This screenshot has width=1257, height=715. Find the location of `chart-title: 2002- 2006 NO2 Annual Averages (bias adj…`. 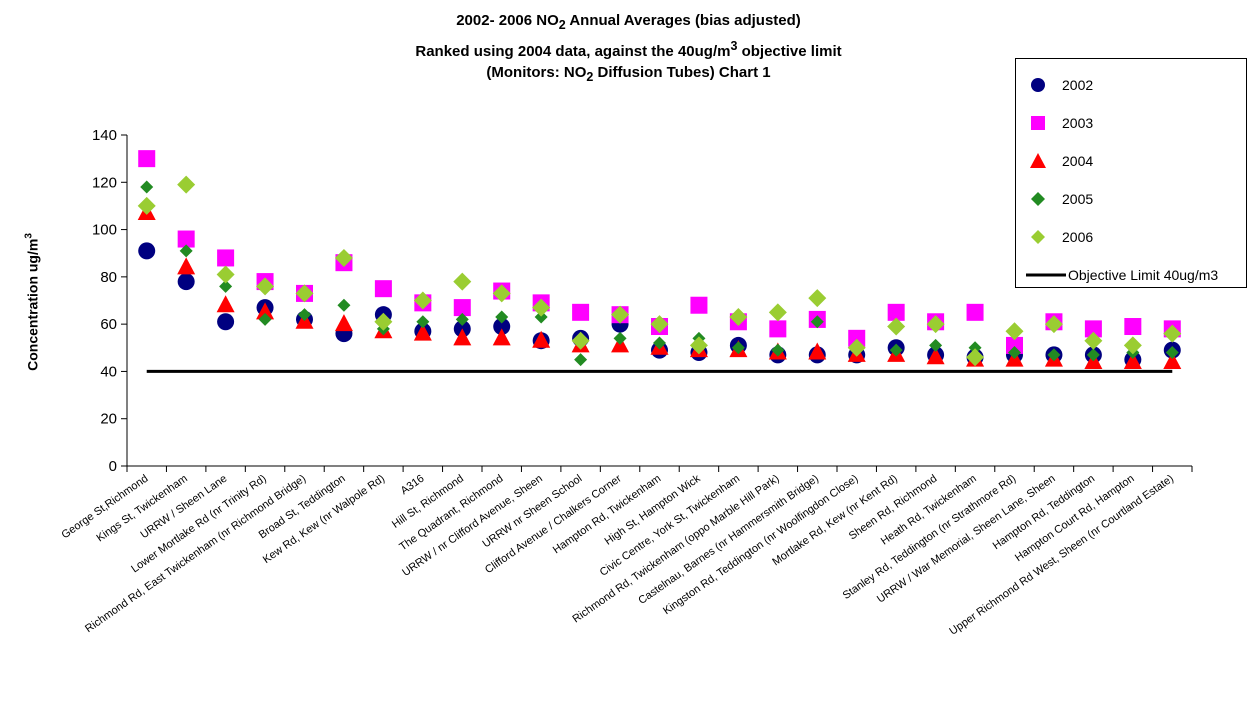

chart-title: 2002- 2006 NO2 Annual Averages (bias adj… is located at coordinates (628, 49).